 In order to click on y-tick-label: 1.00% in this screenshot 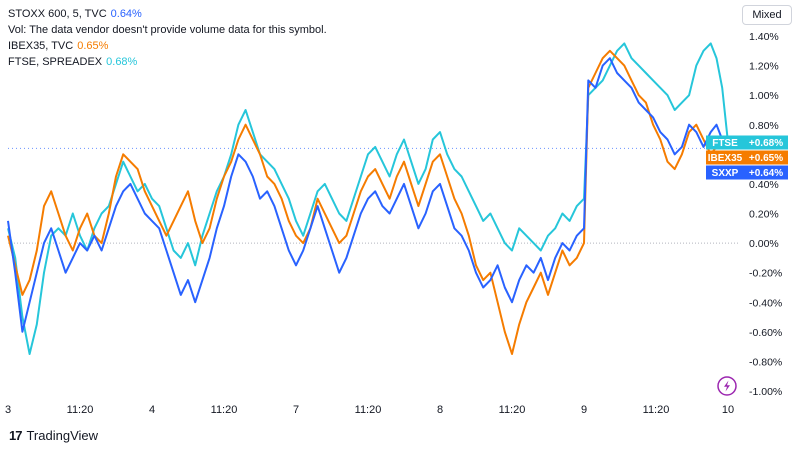, I will do `click(764, 96)`.